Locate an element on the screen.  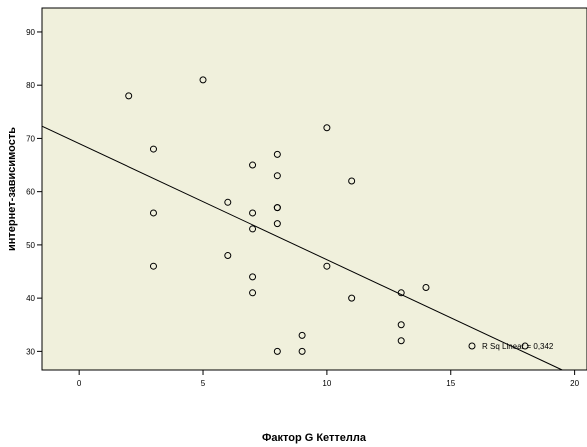
x-tick-label: 15 is located at coordinates (450, 383).